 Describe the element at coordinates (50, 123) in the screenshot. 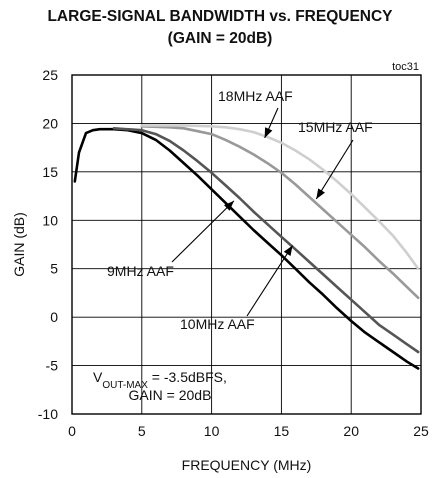

I see `y-tick-label: 20` at that location.